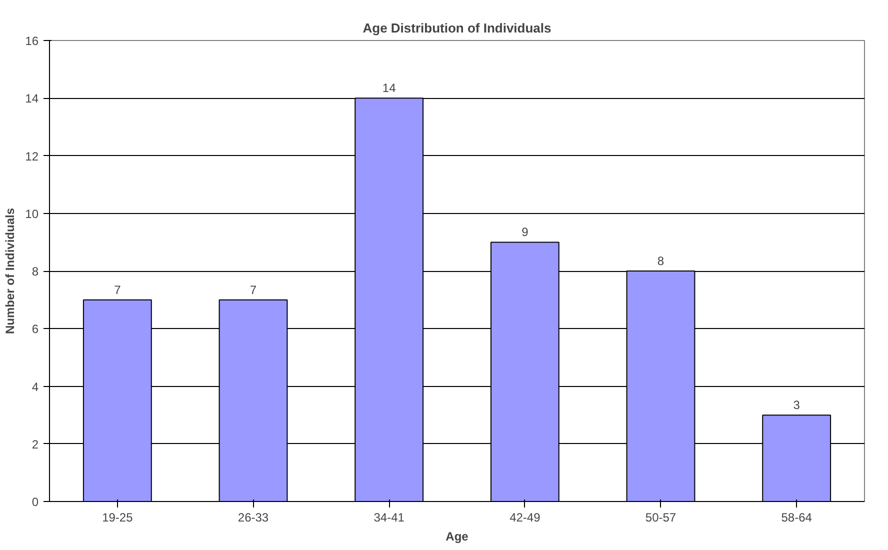 The width and height of the screenshot is (888, 550). Describe the element at coordinates (35, 502) in the screenshot. I see `y-tick-label: 0` at that location.